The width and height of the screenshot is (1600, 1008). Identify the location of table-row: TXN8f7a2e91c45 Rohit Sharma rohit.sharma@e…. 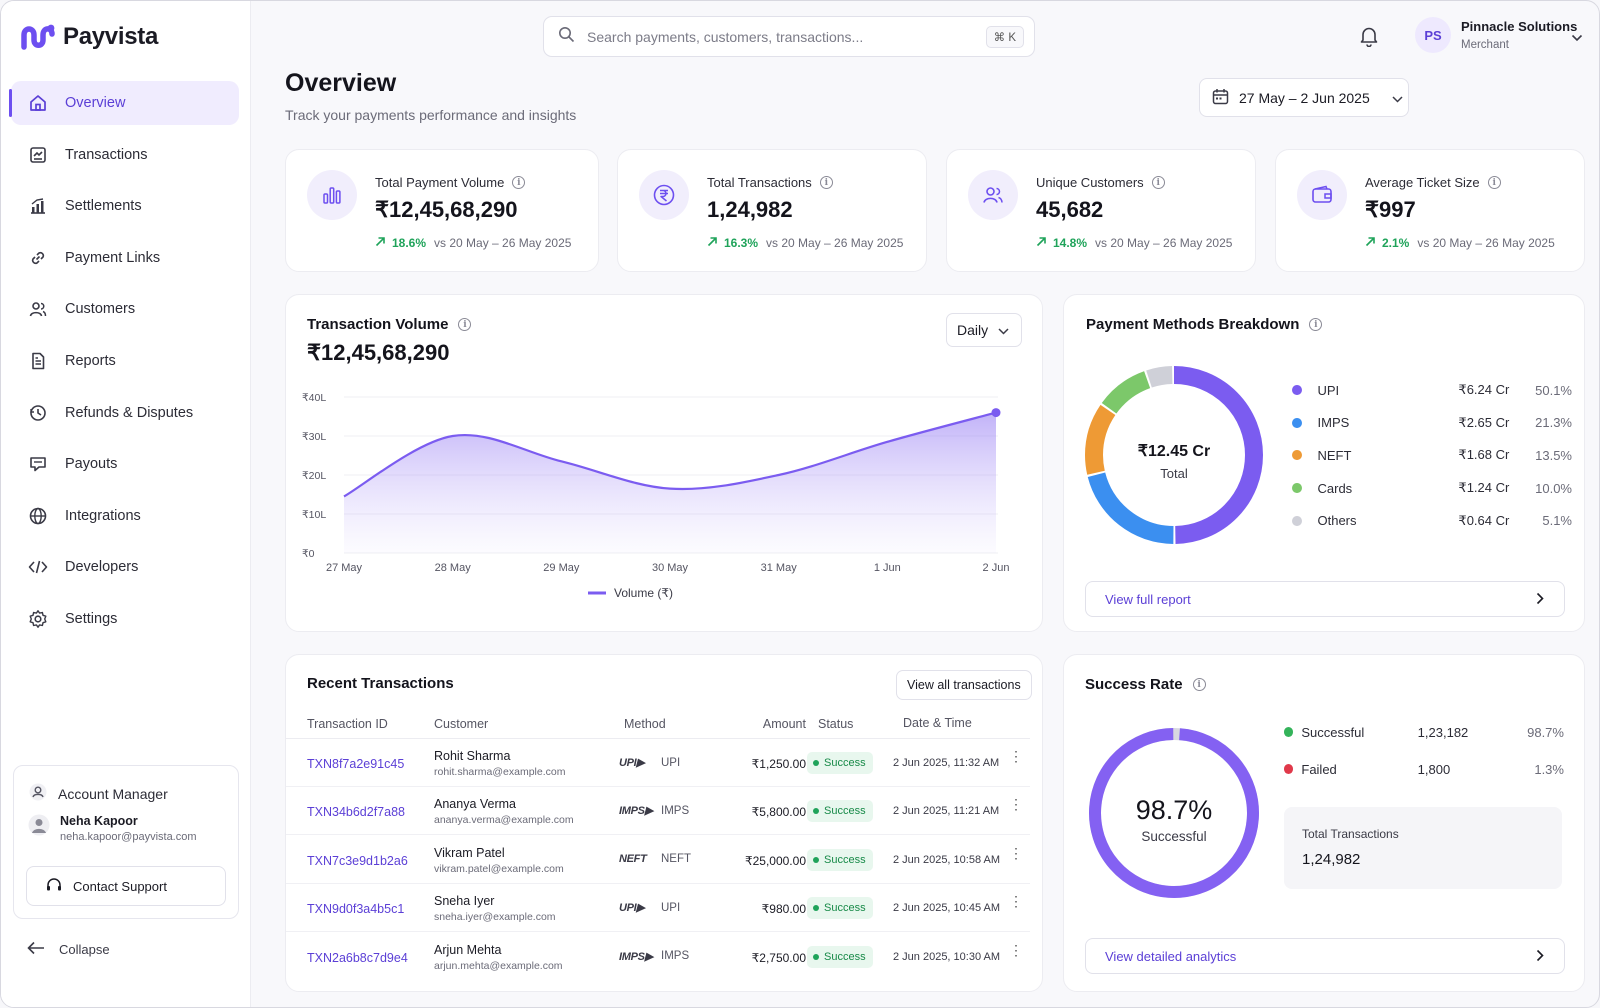
(658, 763).